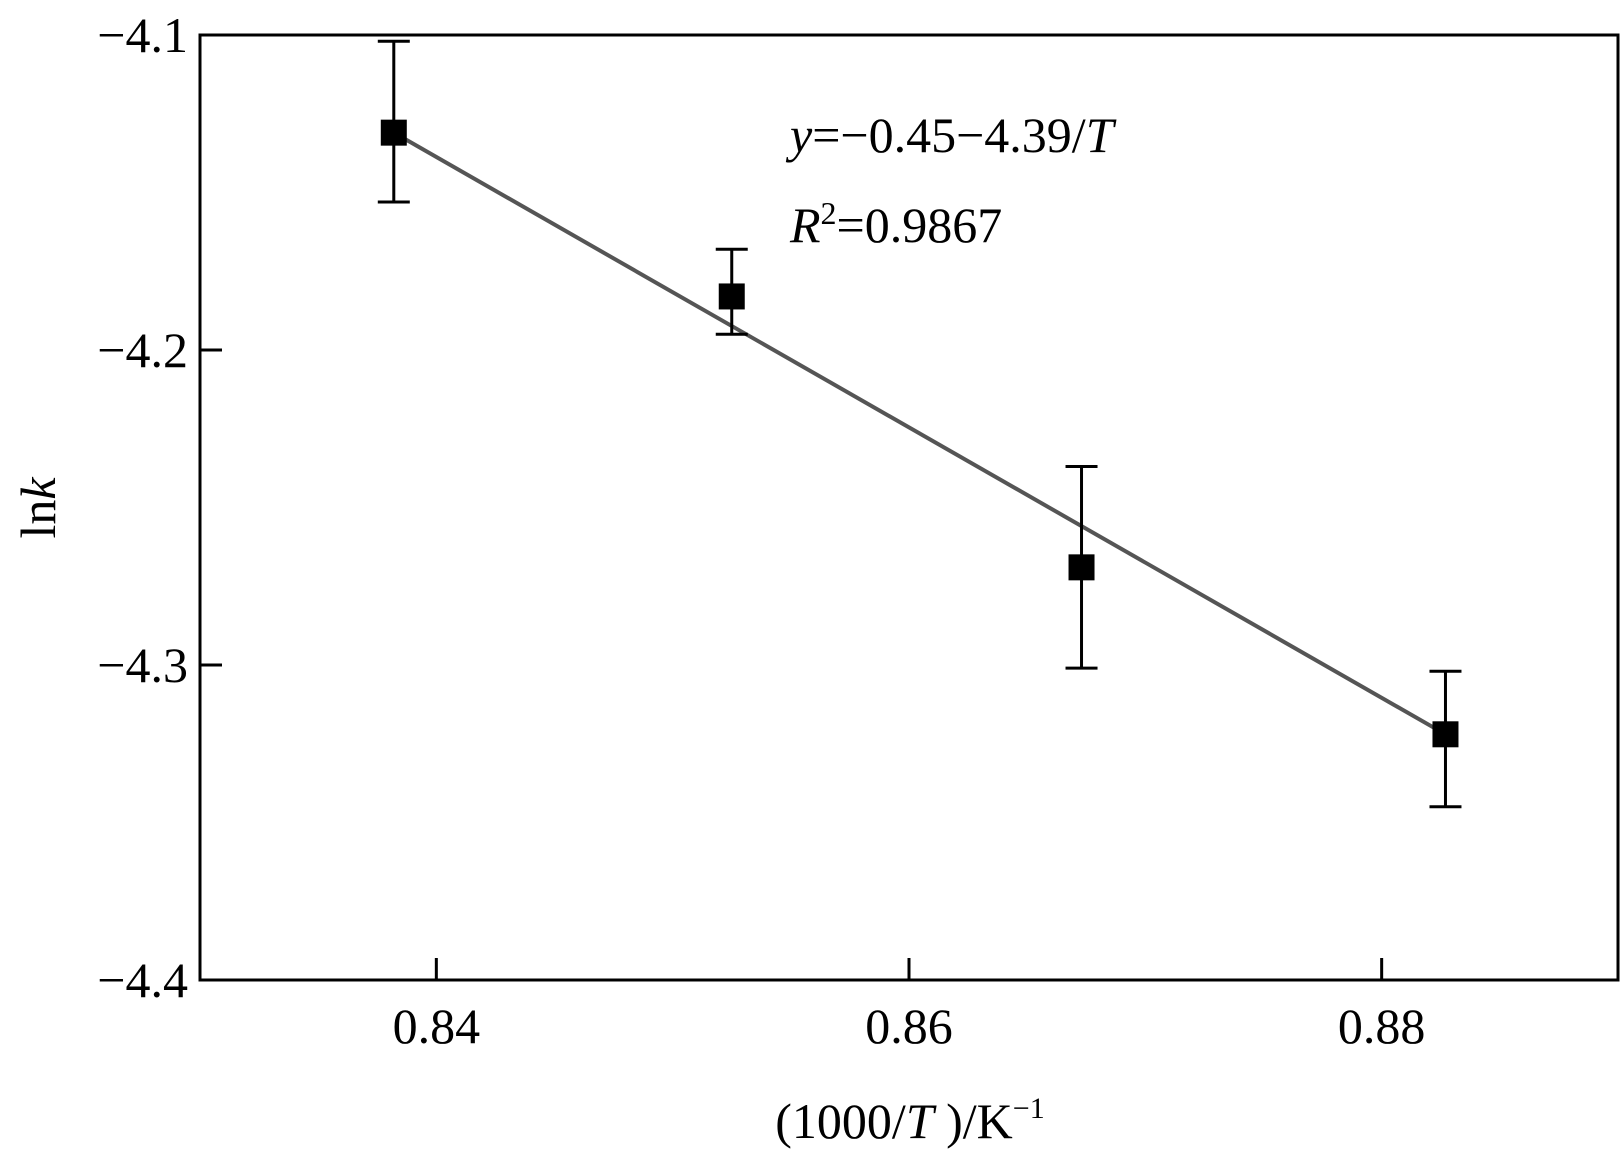  Describe the element at coordinates (142, 35) in the screenshot. I see `y-tick-label: −4.1` at that location.